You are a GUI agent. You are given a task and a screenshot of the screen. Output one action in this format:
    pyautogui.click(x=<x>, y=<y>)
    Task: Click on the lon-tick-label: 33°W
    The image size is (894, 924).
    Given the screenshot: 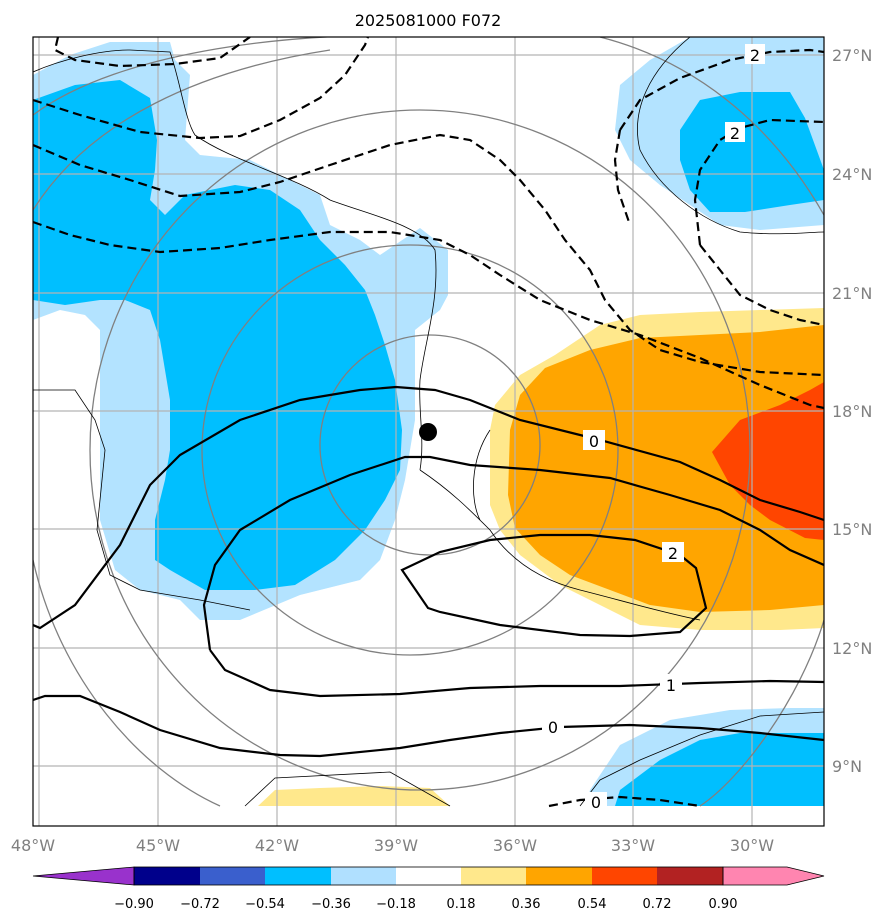 What is the action you would take?
    pyautogui.click(x=633, y=845)
    